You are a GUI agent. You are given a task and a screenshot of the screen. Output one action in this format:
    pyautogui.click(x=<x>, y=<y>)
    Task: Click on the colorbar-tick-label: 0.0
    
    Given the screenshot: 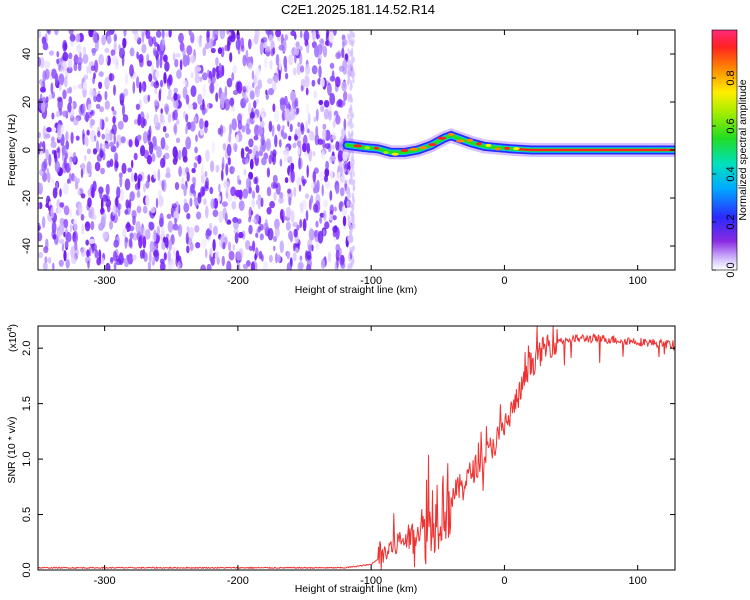 What is the action you would take?
    pyautogui.click(x=731, y=269)
    